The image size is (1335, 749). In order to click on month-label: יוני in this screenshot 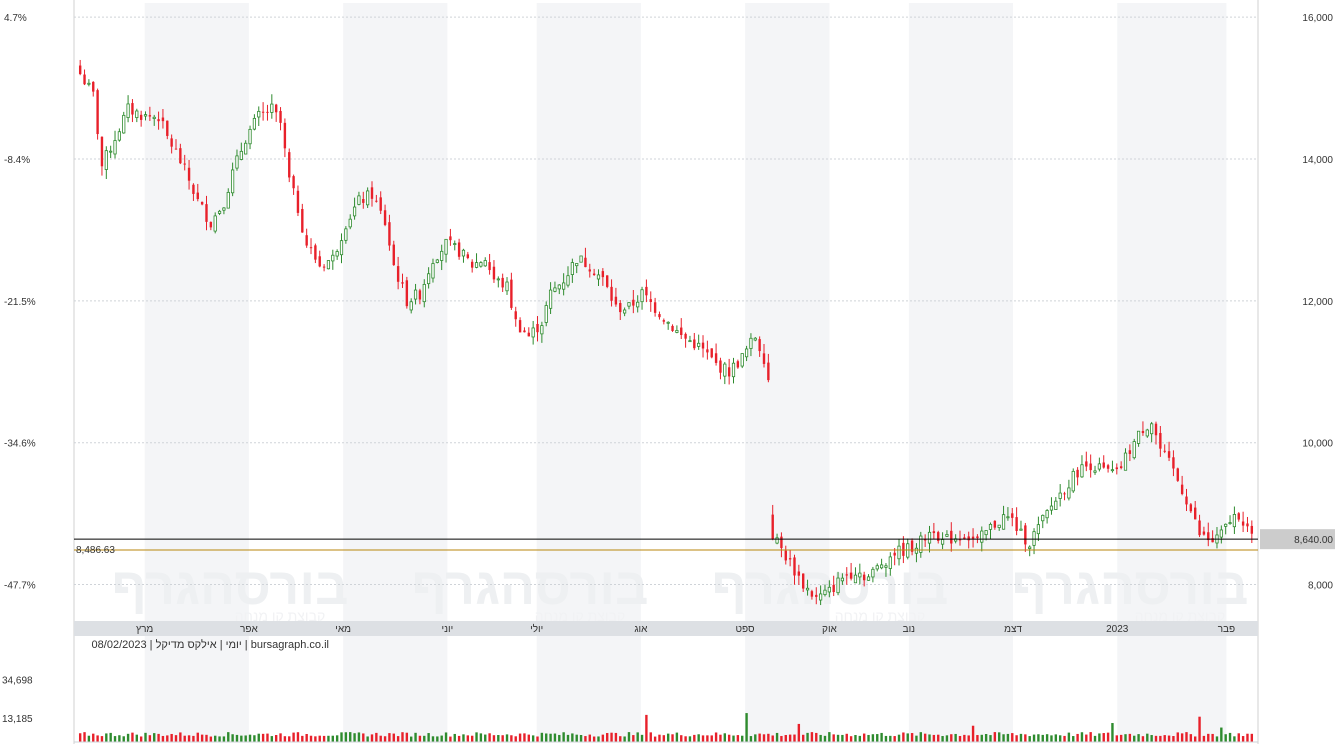, I will do `click(448, 629)`.